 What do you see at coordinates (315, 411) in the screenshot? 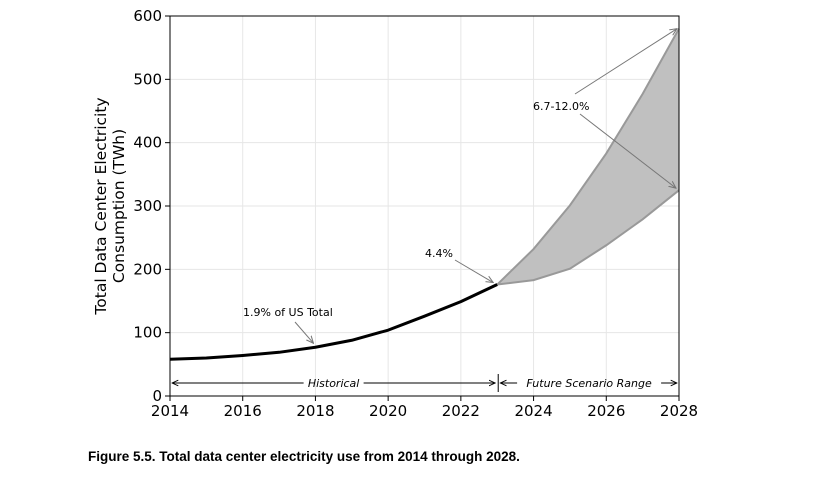
I see `x-tick-label: 2018` at bounding box center [315, 411].